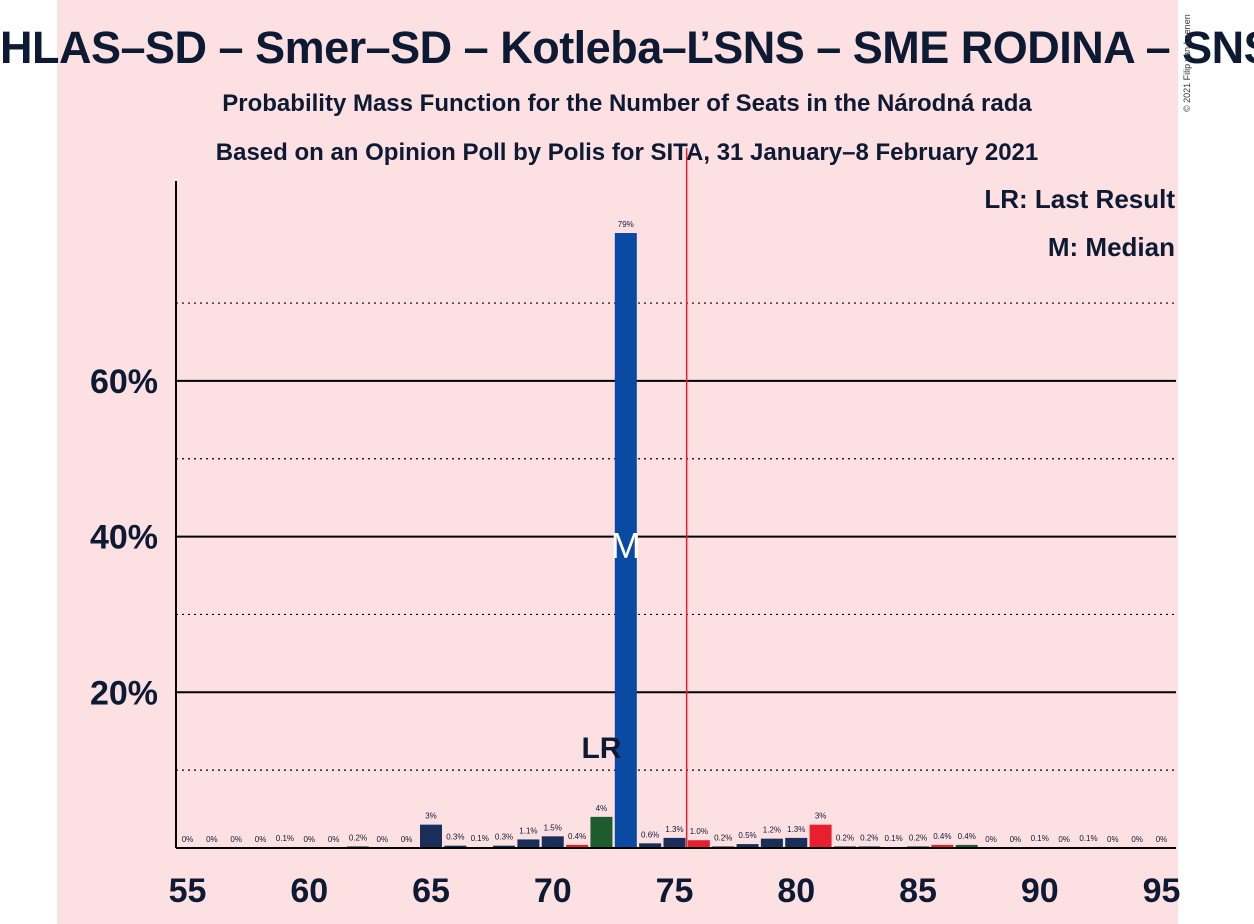 This screenshot has width=1254, height=924. I want to click on x-tick-label: 85, so click(918, 891).